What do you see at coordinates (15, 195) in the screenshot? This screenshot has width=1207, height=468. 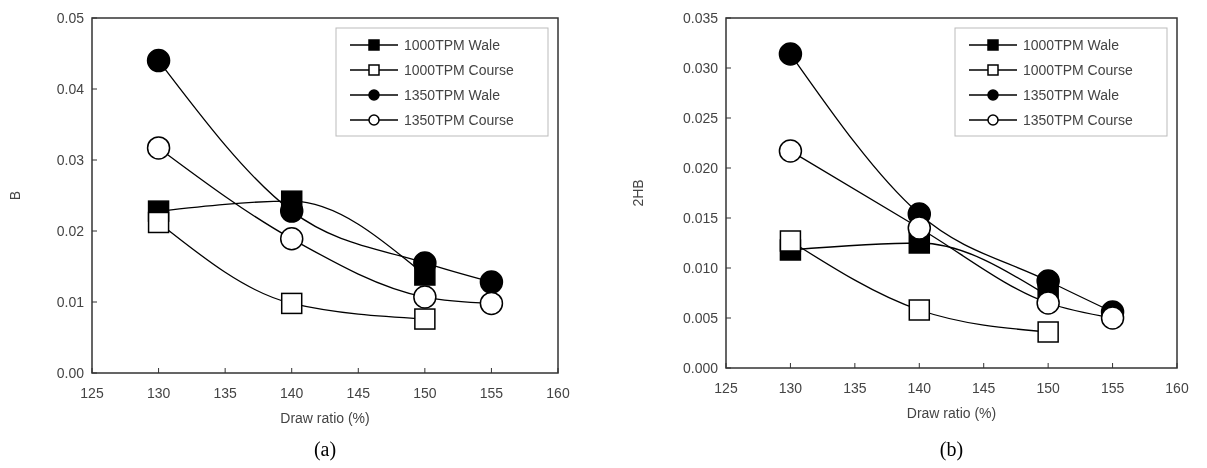 I see `y-axis-title: B` at bounding box center [15, 195].